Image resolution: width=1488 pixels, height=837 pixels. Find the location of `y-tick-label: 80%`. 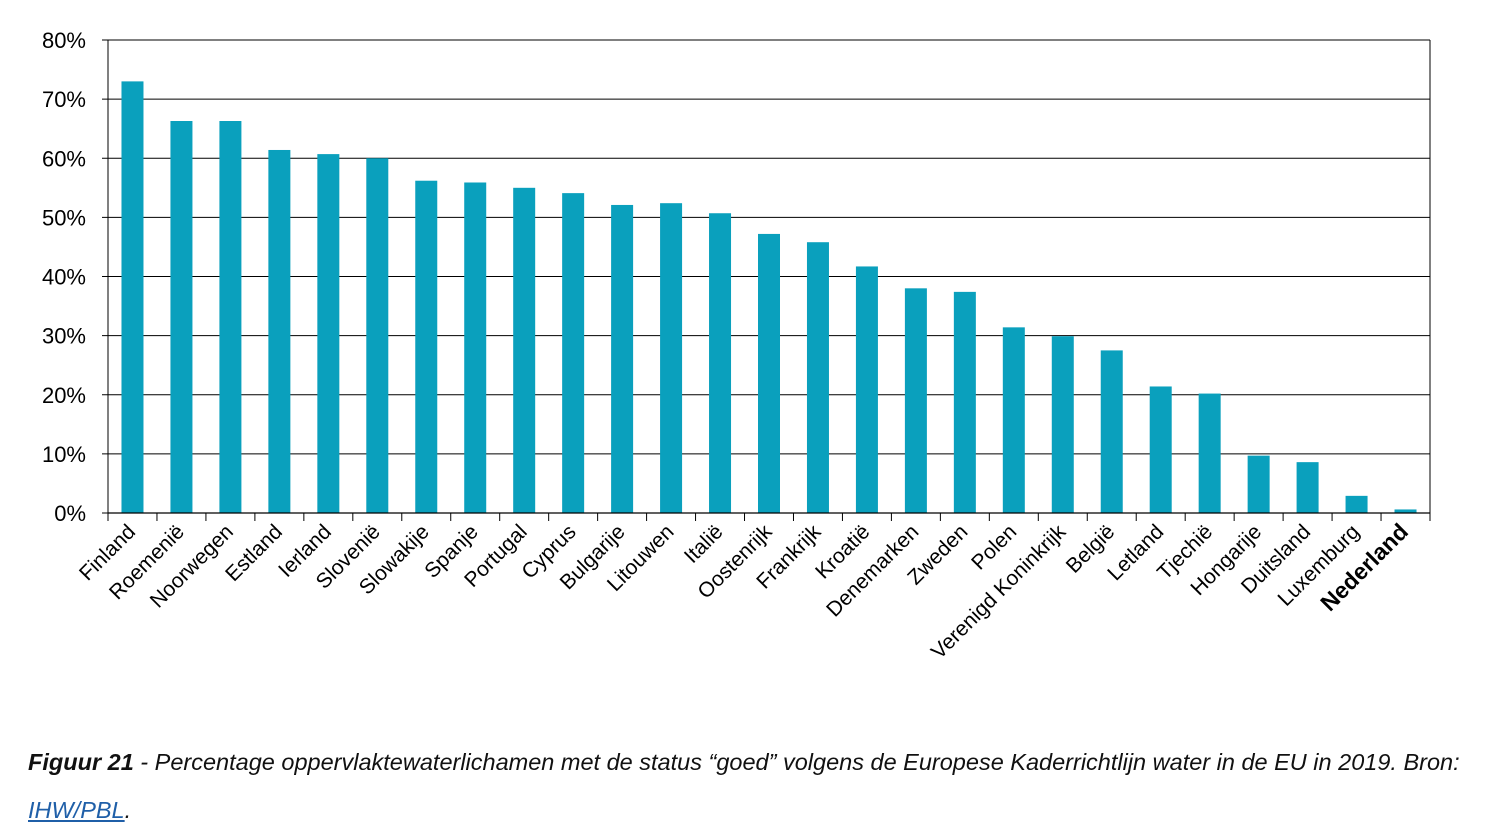

y-tick-label: 80% is located at coordinates (64, 40).